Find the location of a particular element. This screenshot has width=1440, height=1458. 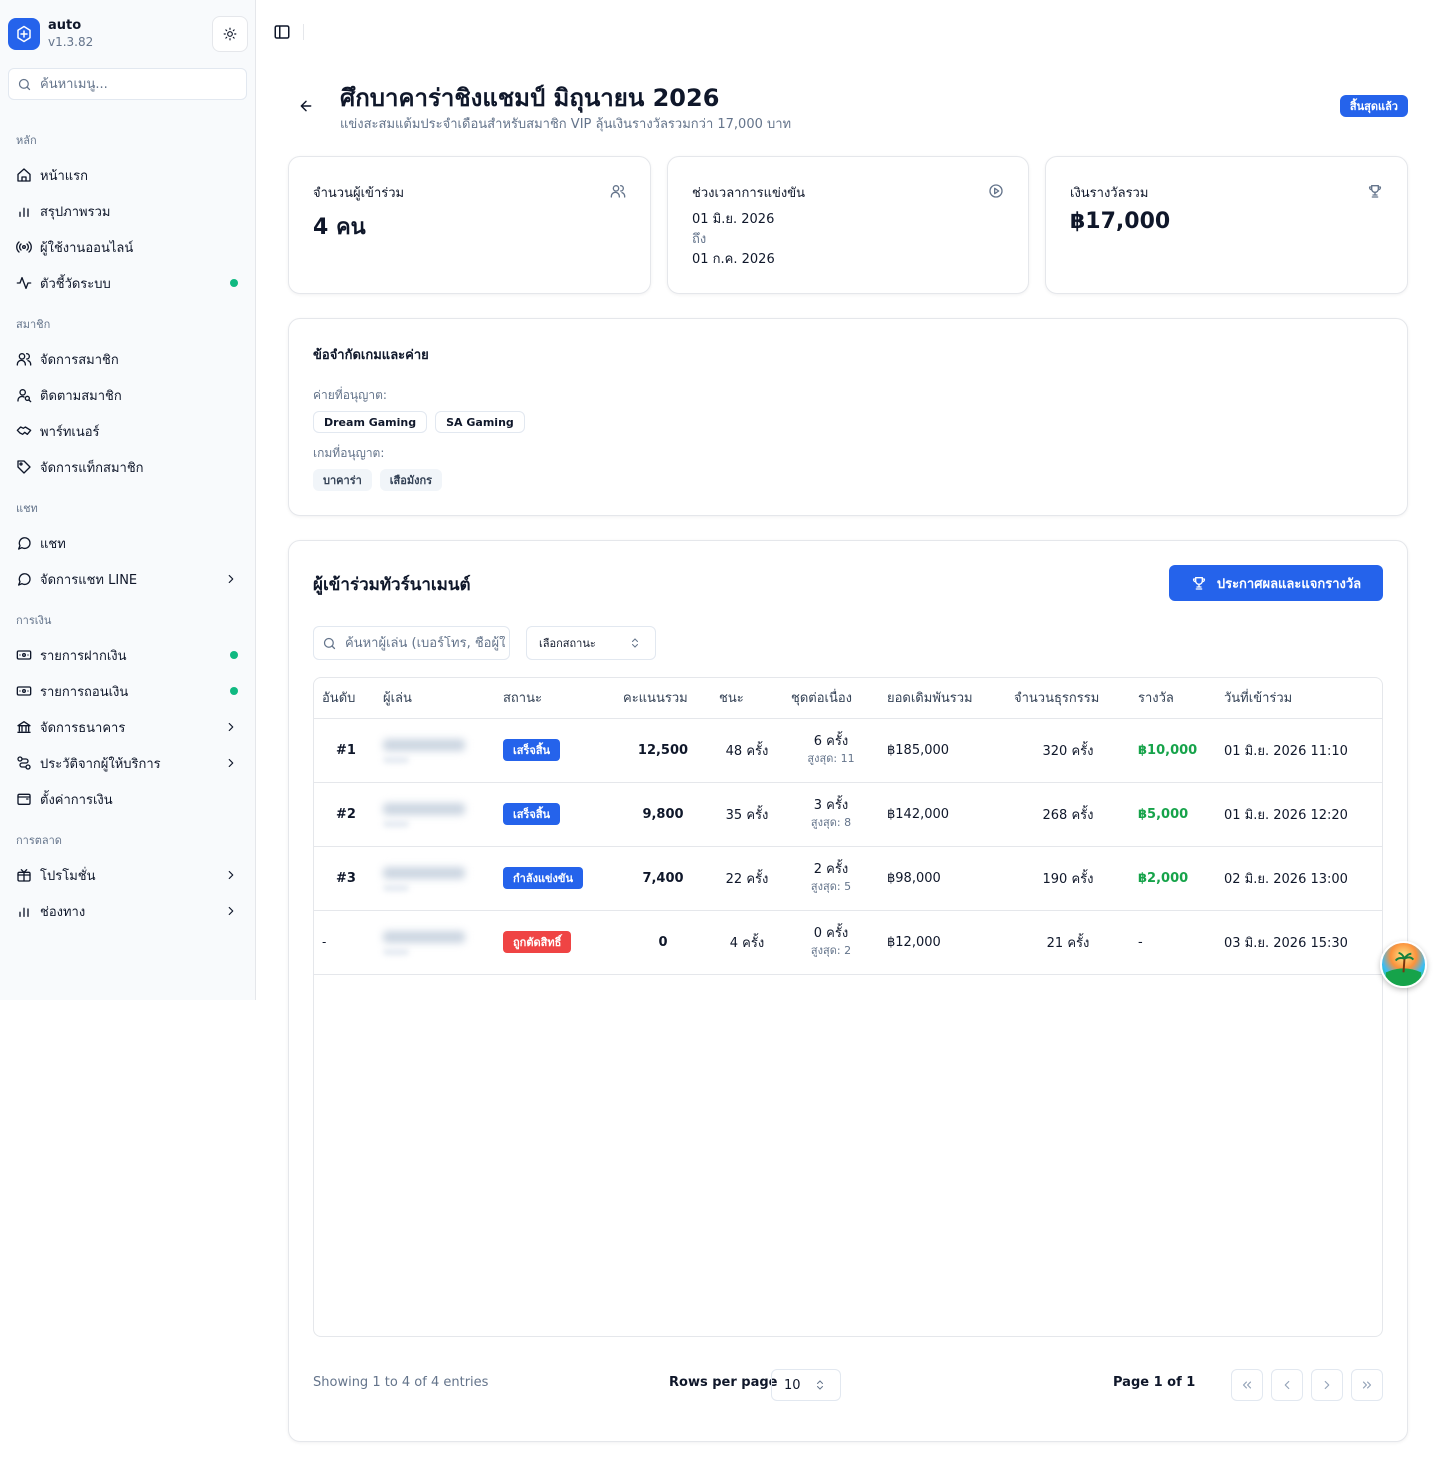

promotion-icon is located at coordinates (24, 875).